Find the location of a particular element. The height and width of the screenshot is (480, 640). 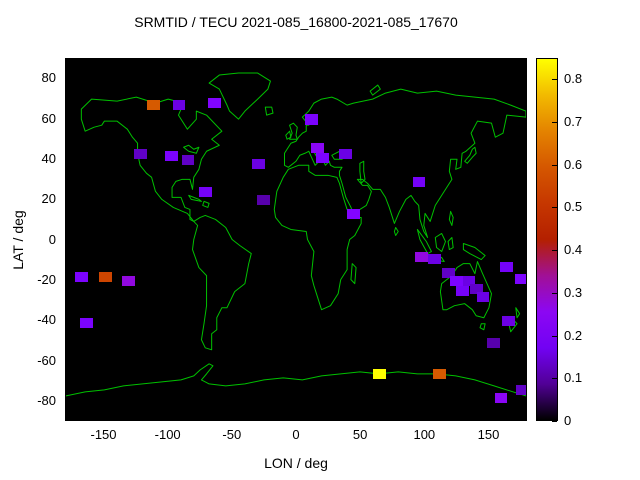

coastline-madagascar is located at coordinates (353, 274).